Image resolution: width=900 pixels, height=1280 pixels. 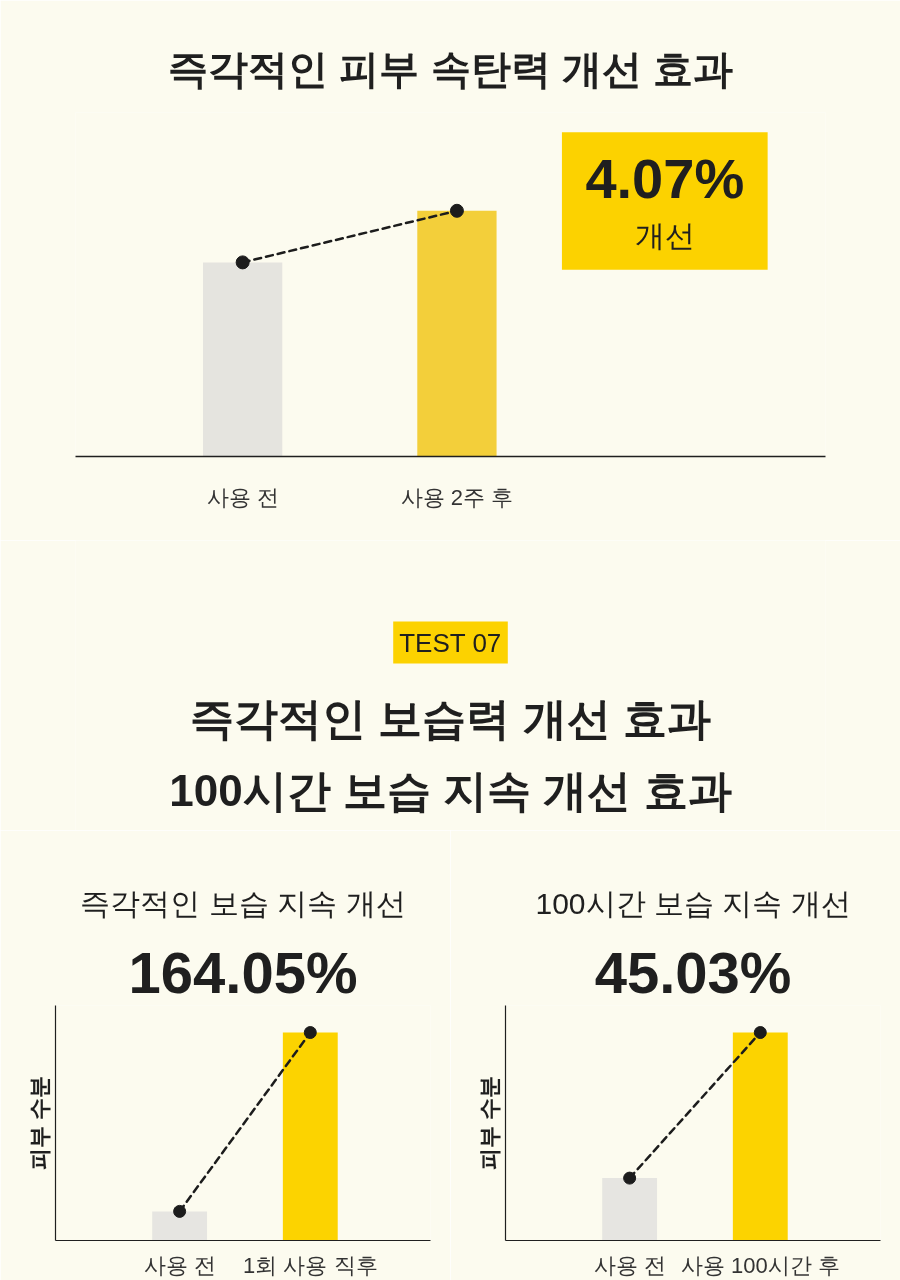 I want to click on x-tick-label: 1회 사용 직후, so click(x=310, y=1265).